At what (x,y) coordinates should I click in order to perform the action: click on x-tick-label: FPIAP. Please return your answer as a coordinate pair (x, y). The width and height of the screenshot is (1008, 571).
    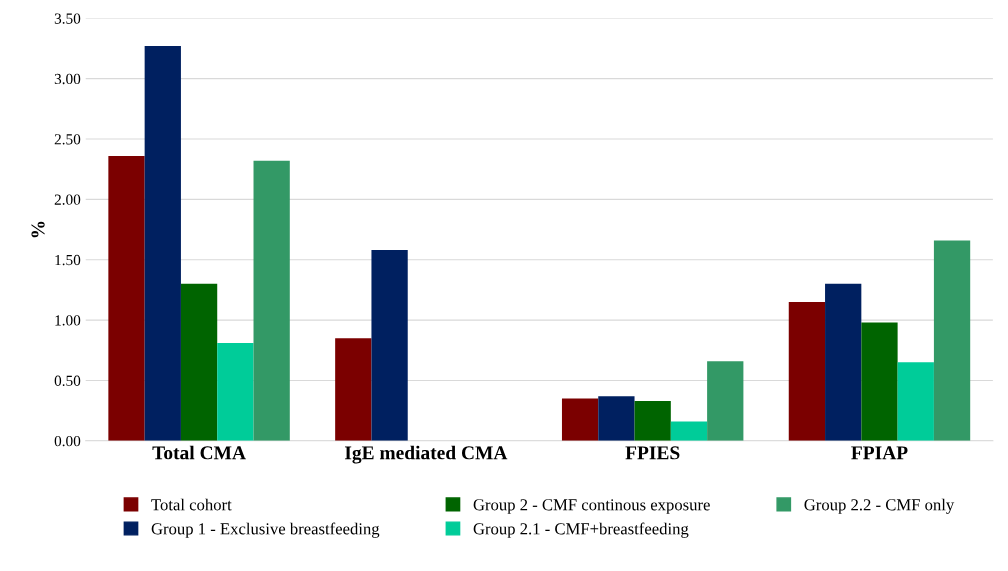
    Looking at the image, I should click on (879, 453).